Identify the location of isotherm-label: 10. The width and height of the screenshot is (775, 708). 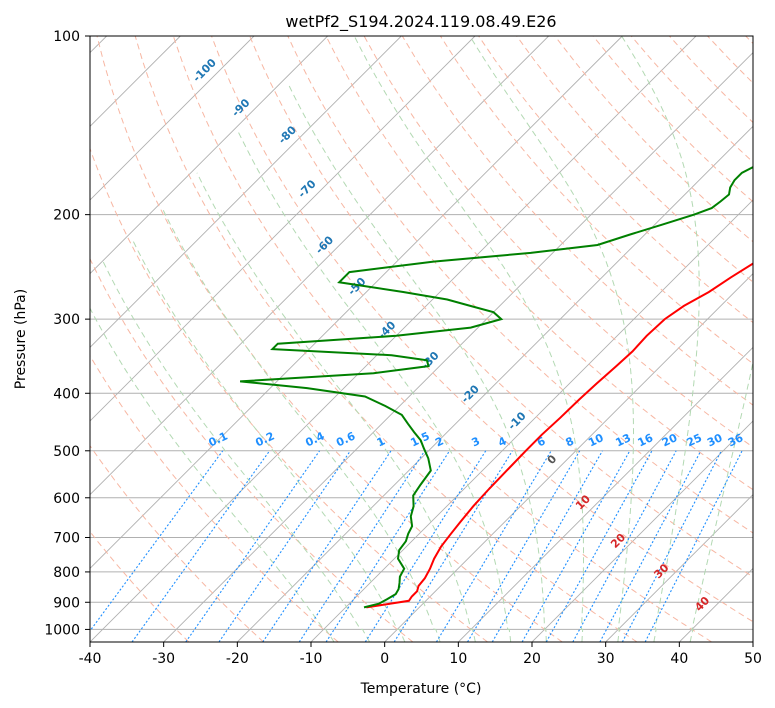
(583, 502).